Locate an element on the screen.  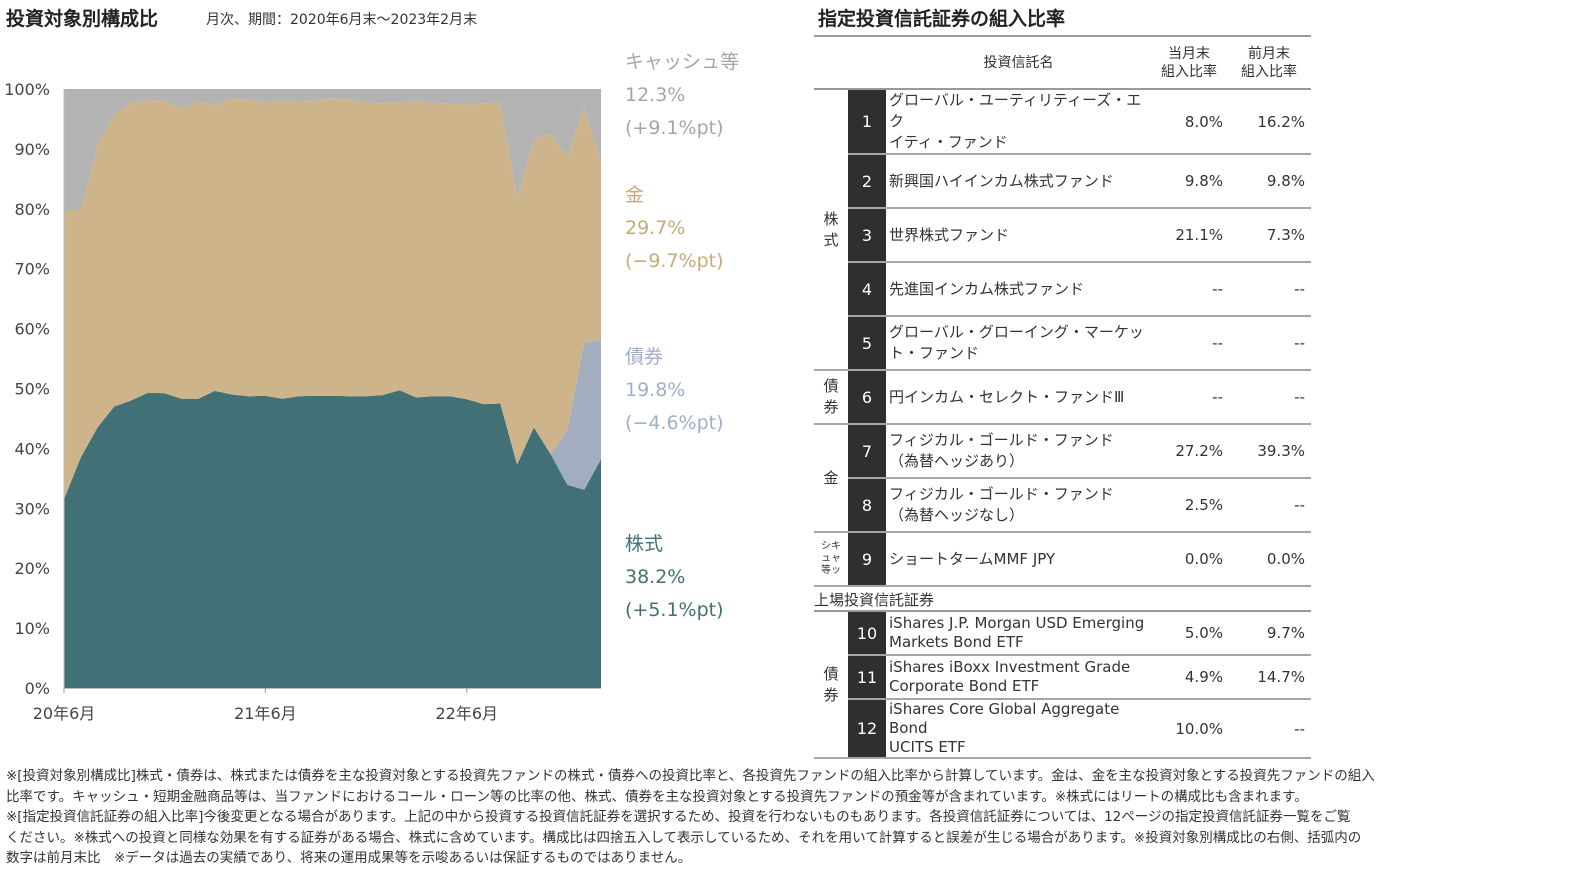
current-ratio: 4.9% is located at coordinates (1189, 677).